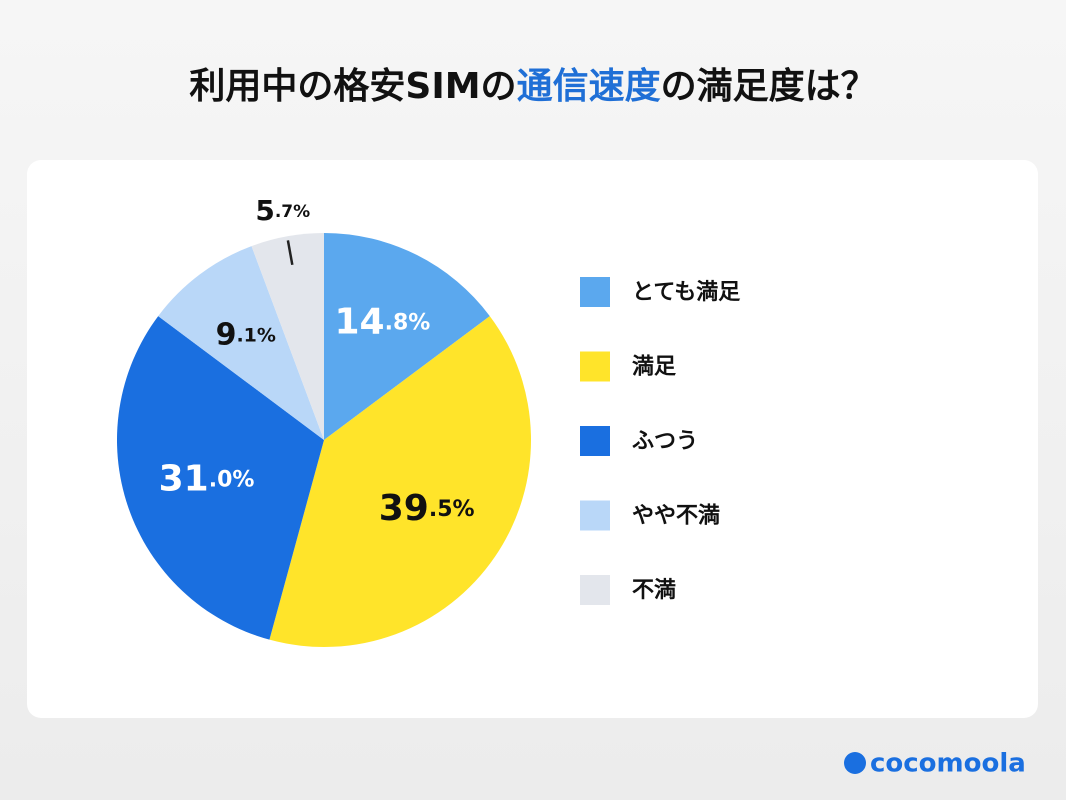 The image size is (1066, 800). Describe the element at coordinates (264, 210) in the screenshot. I see `data-label-part: 5` at that location.